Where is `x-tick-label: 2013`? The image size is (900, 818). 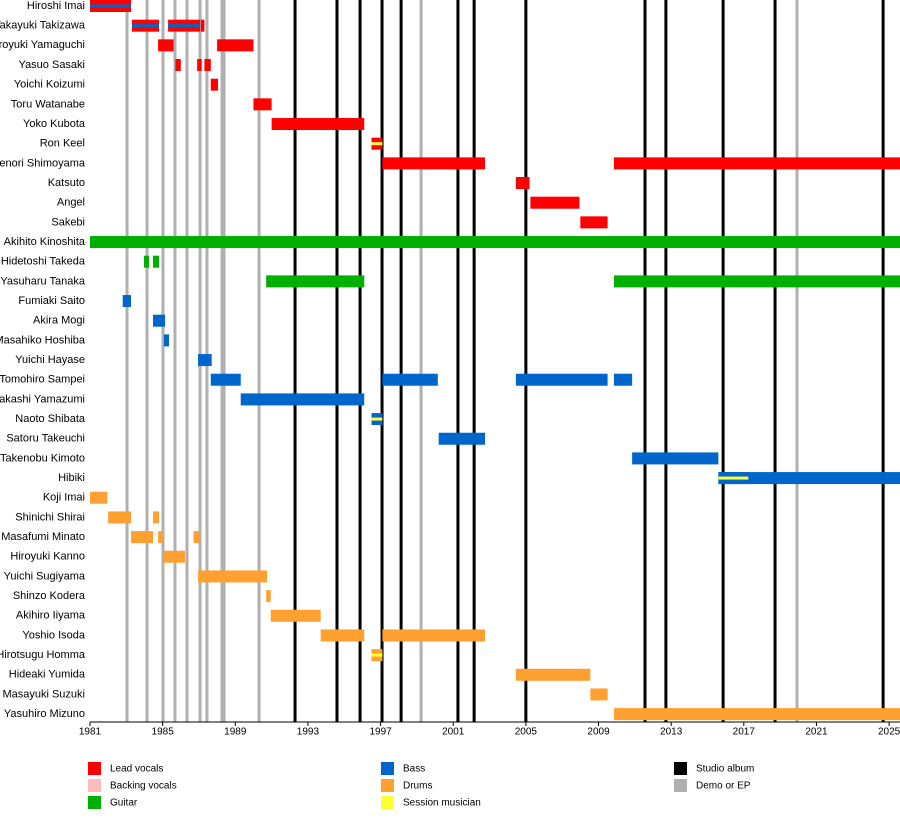 x-tick-label: 2013 is located at coordinates (671, 732).